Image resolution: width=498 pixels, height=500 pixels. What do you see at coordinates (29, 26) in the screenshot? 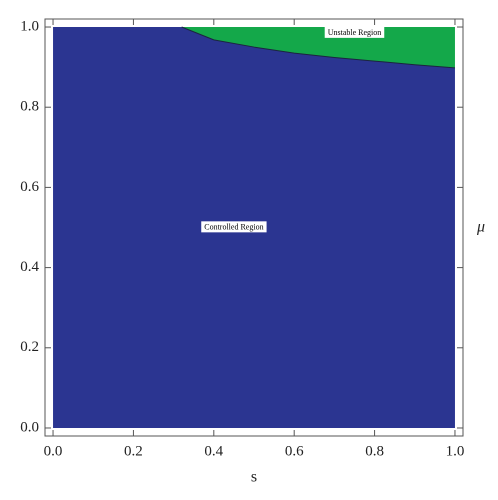
I see `y-tick-label: 1.0` at bounding box center [29, 26].